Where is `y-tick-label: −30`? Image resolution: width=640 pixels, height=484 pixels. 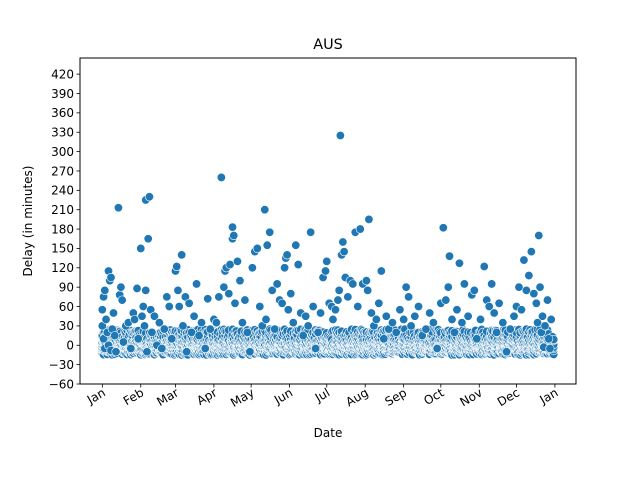 y-tick-label: −30 is located at coordinates (61, 365).